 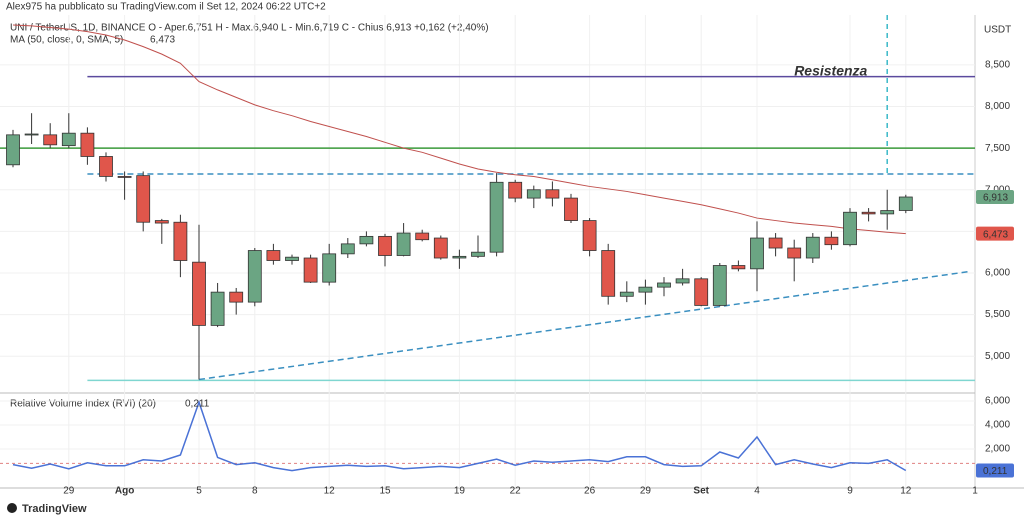 What do you see at coordinates (12, 508) in the screenshot?
I see `logo` at bounding box center [12, 508].